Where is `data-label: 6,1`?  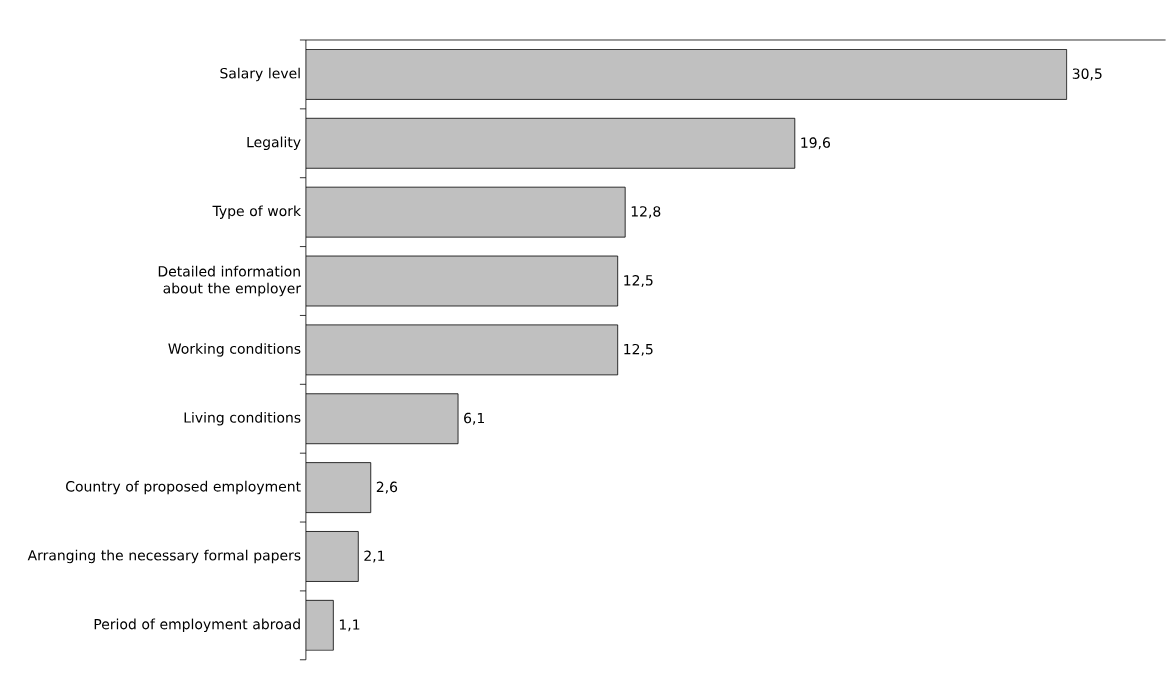
data-label: 6,1 is located at coordinates (474, 418).